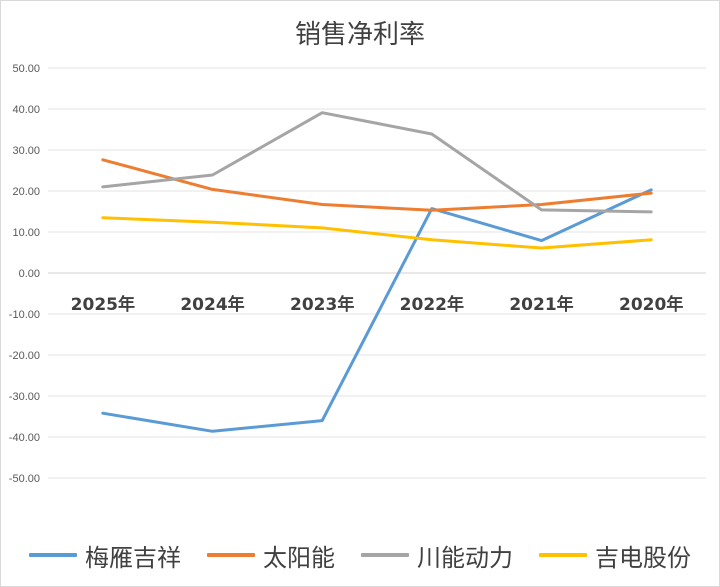 This screenshot has width=720, height=587. I want to click on y-tick-label: 0.00, so click(29, 274).